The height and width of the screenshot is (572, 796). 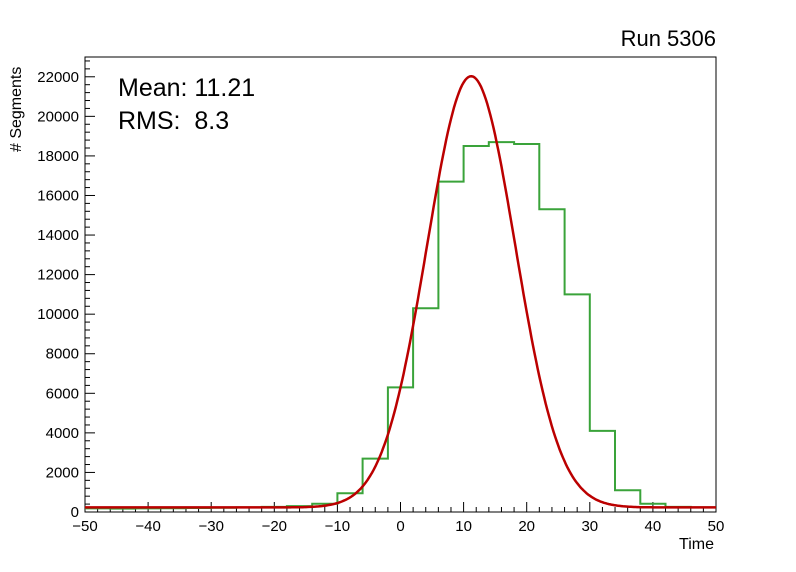 What do you see at coordinates (84, 526) in the screenshot?
I see `x-tick-label: −50` at bounding box center [84, 526].